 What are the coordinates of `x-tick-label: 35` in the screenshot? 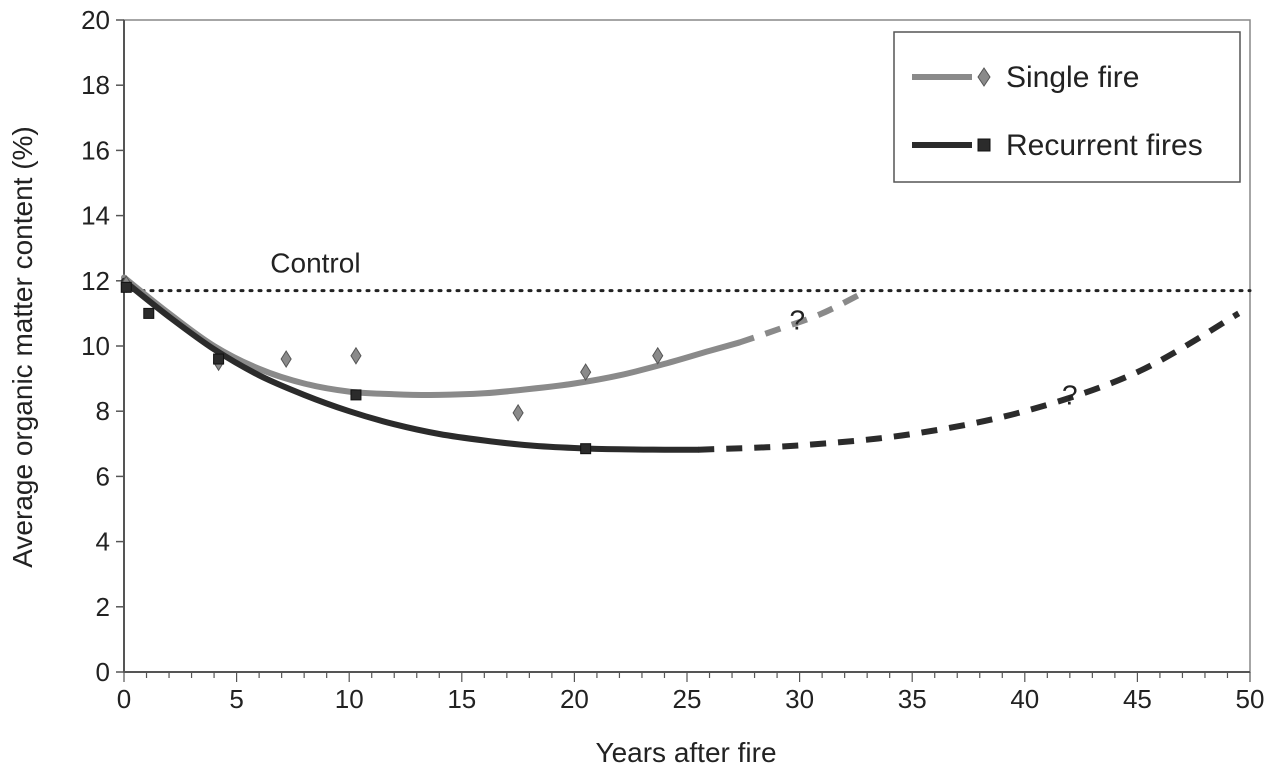 It's located at (912, 699).